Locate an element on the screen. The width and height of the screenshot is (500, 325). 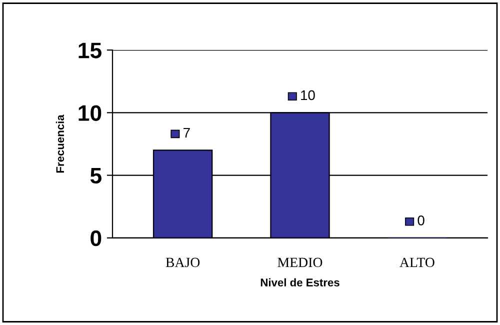
x-tick-label: MEDIO is located at coordinates (300, 263).